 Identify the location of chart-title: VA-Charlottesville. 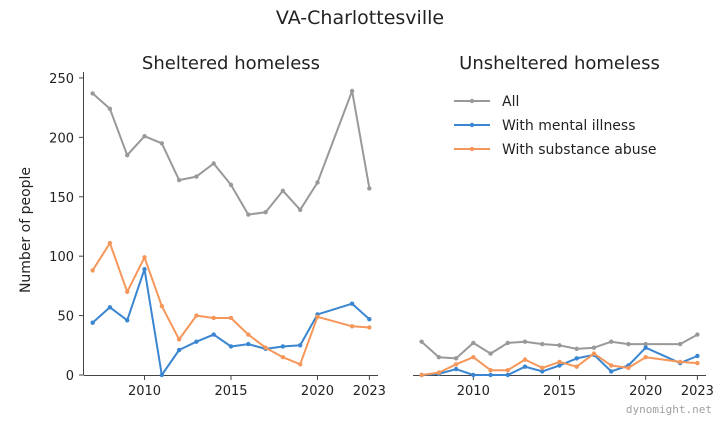
(360, 18).